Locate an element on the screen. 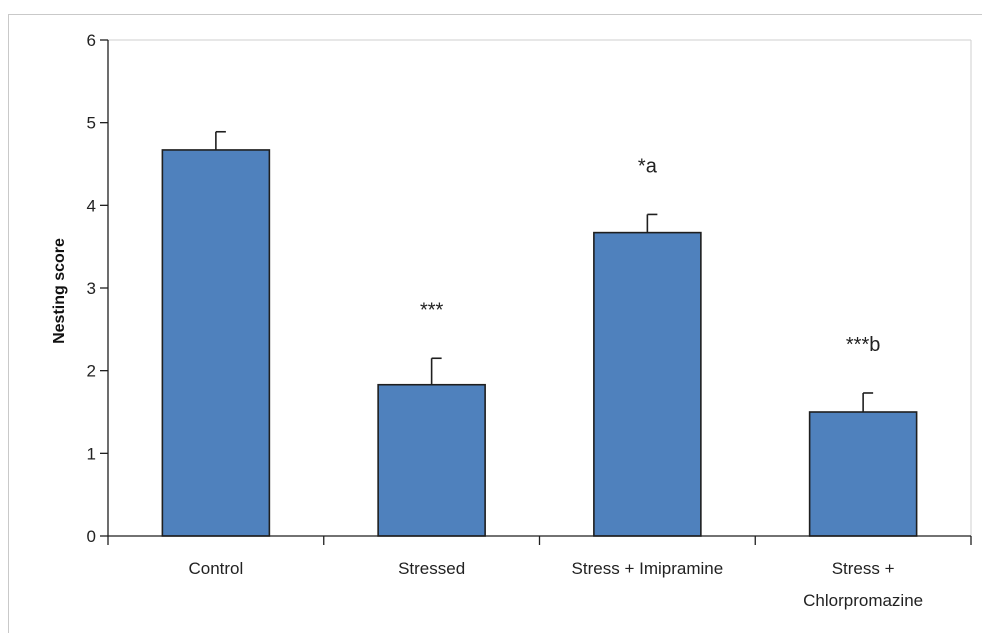 This screenshot has width=982, height=633. y-tick-label-3: 3 is located at coordinates (91, 288).